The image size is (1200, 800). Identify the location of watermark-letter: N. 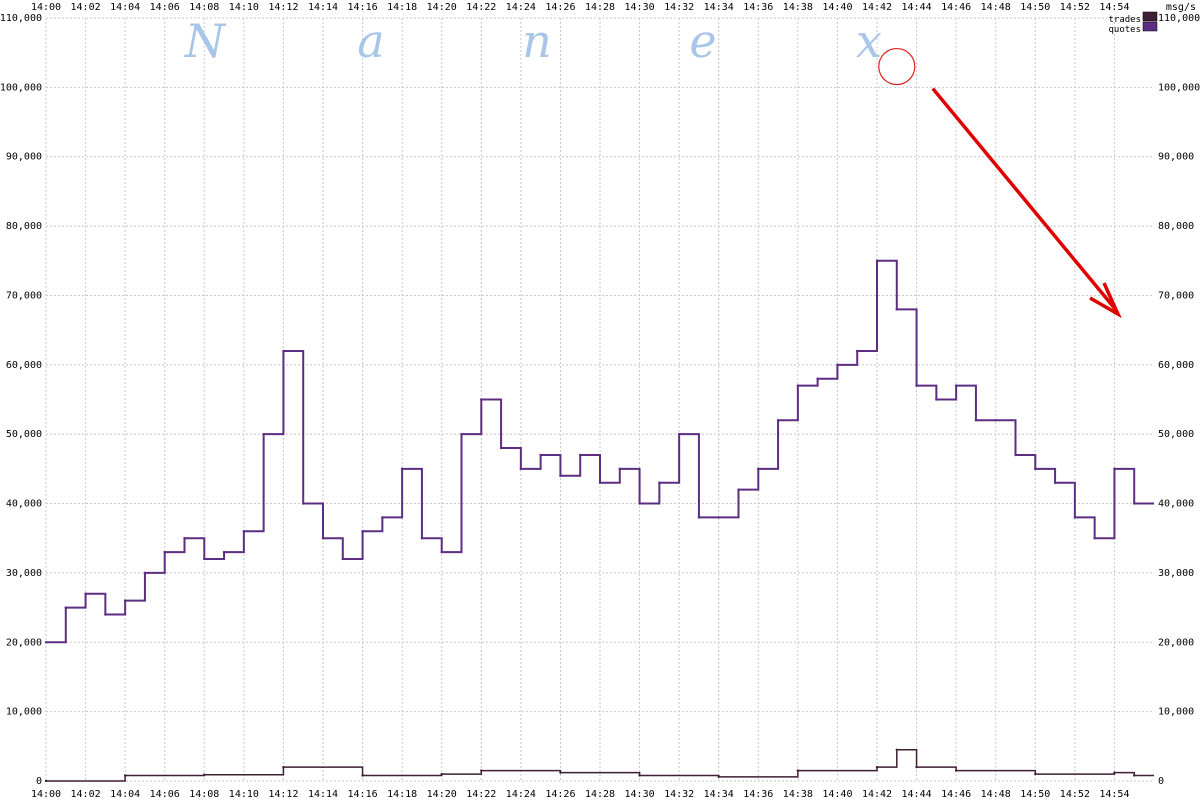
(205, 41).